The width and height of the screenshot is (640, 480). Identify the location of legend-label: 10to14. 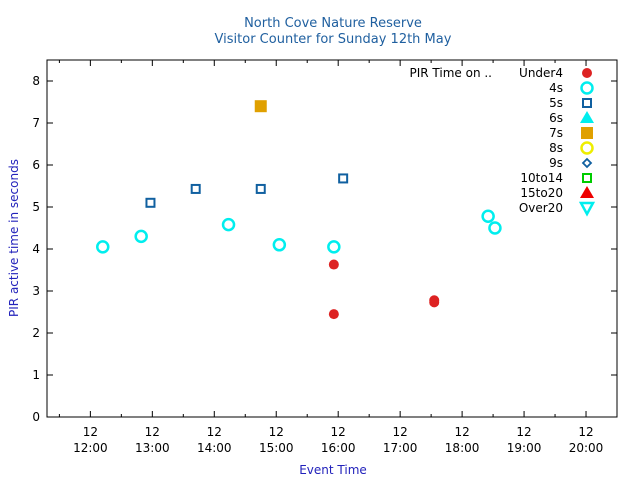
(541, 178).